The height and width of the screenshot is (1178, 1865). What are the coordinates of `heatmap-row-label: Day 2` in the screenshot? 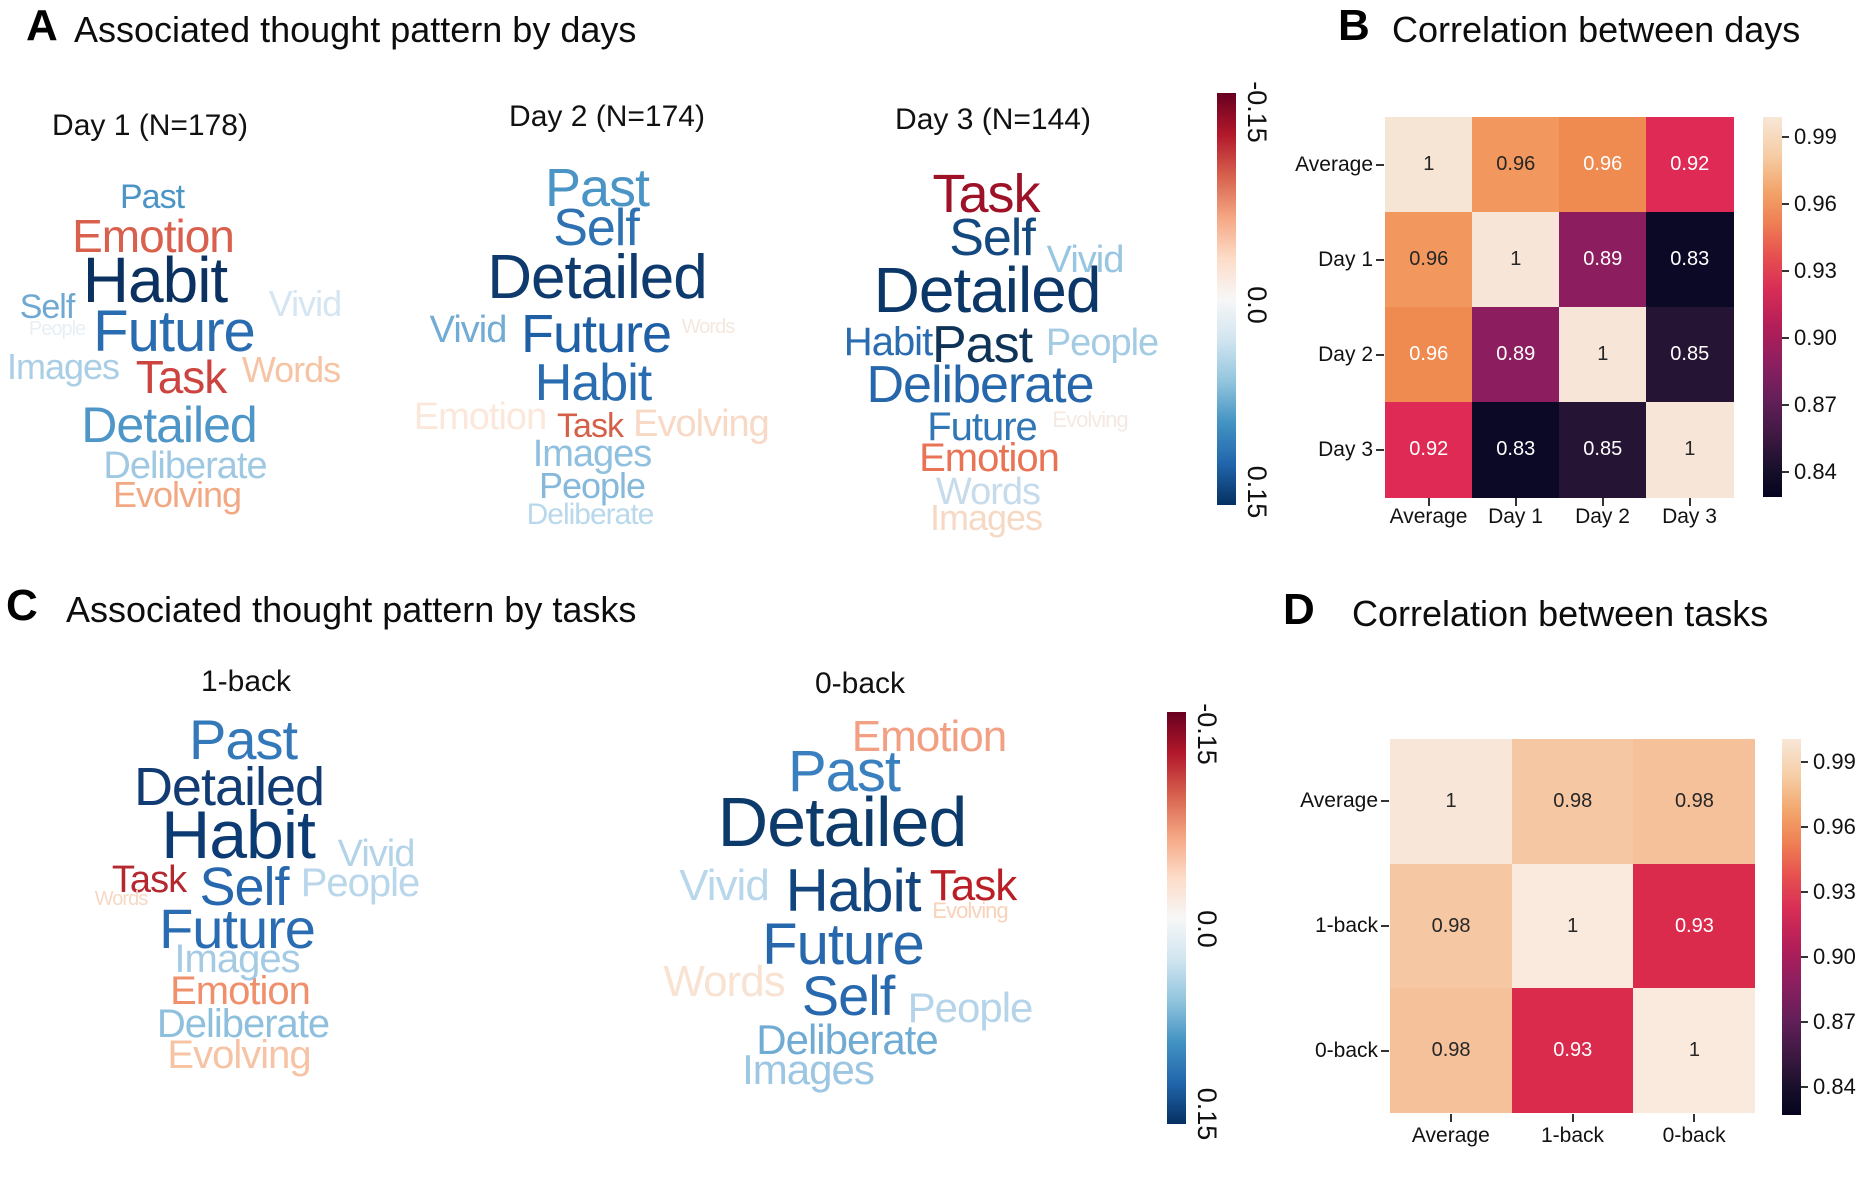 It's located at (1345, 354).